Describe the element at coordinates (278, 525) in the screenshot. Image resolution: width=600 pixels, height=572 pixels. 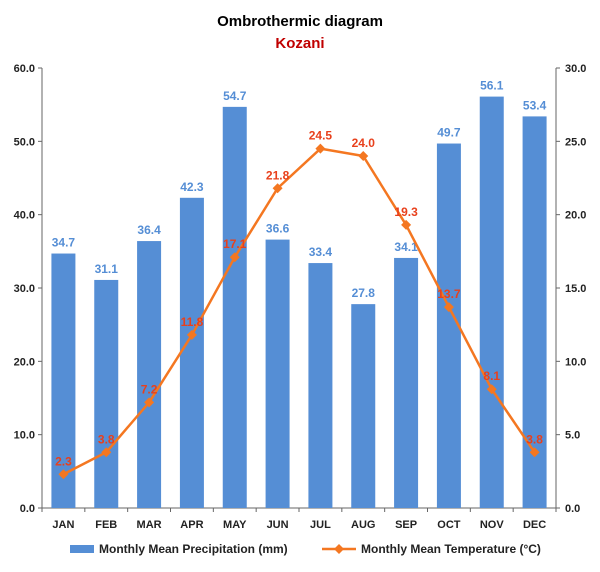
I see `category-label: JUN` at that location.